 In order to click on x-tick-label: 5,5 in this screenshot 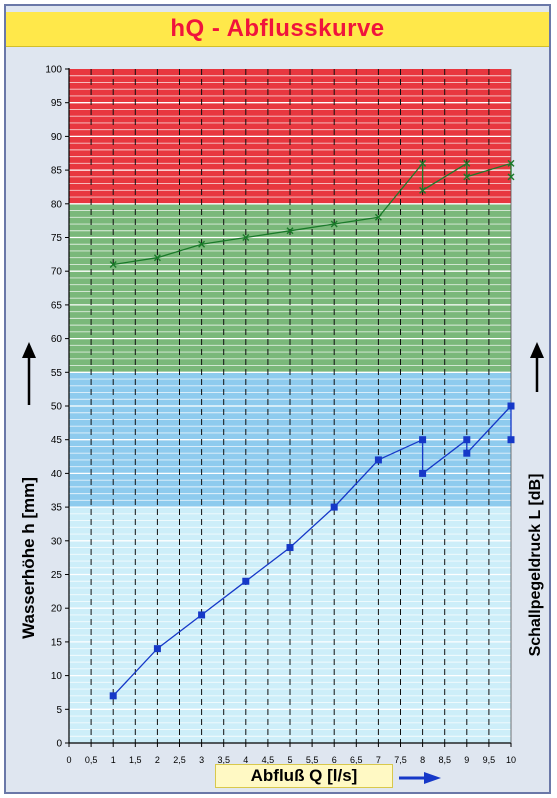, I will do `click(312, 760)`.